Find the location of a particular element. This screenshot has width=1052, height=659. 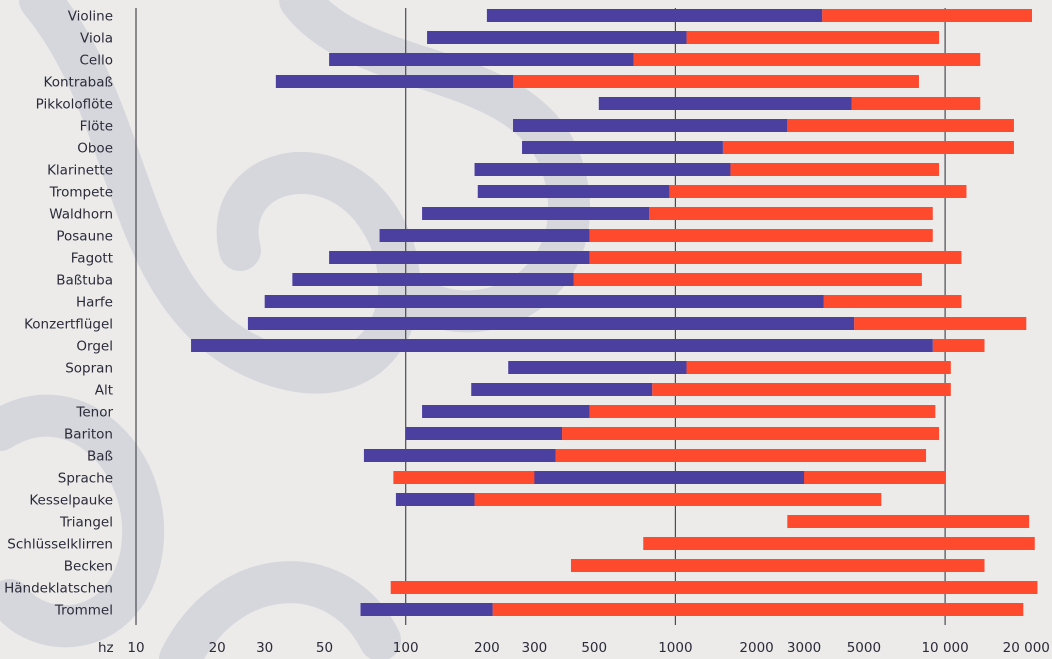

category-label: Posaune is located at coordinates (84, 237).